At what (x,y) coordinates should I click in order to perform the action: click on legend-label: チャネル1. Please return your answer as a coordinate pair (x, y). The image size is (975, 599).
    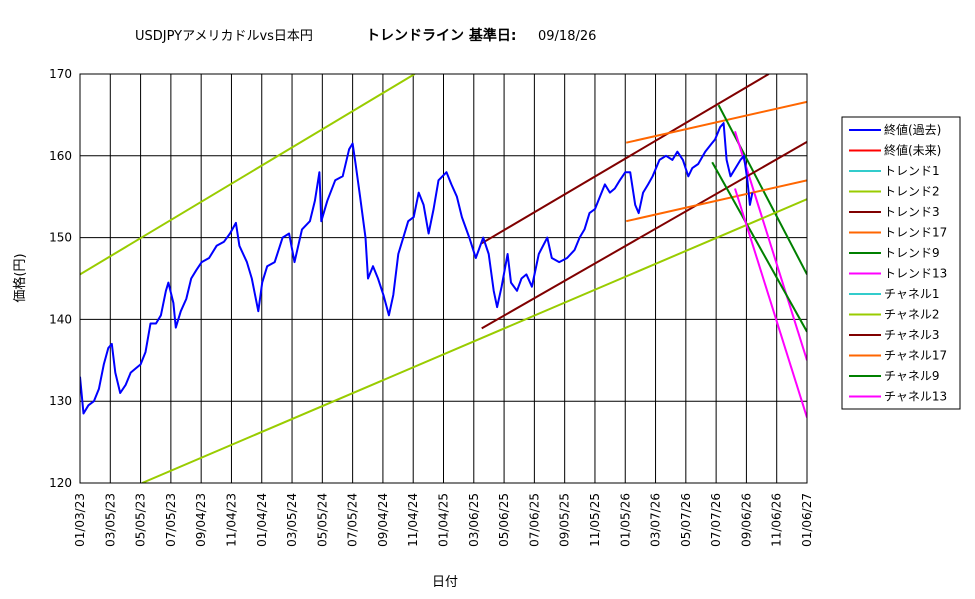
    Looking at the image, I should click on (912, 294).